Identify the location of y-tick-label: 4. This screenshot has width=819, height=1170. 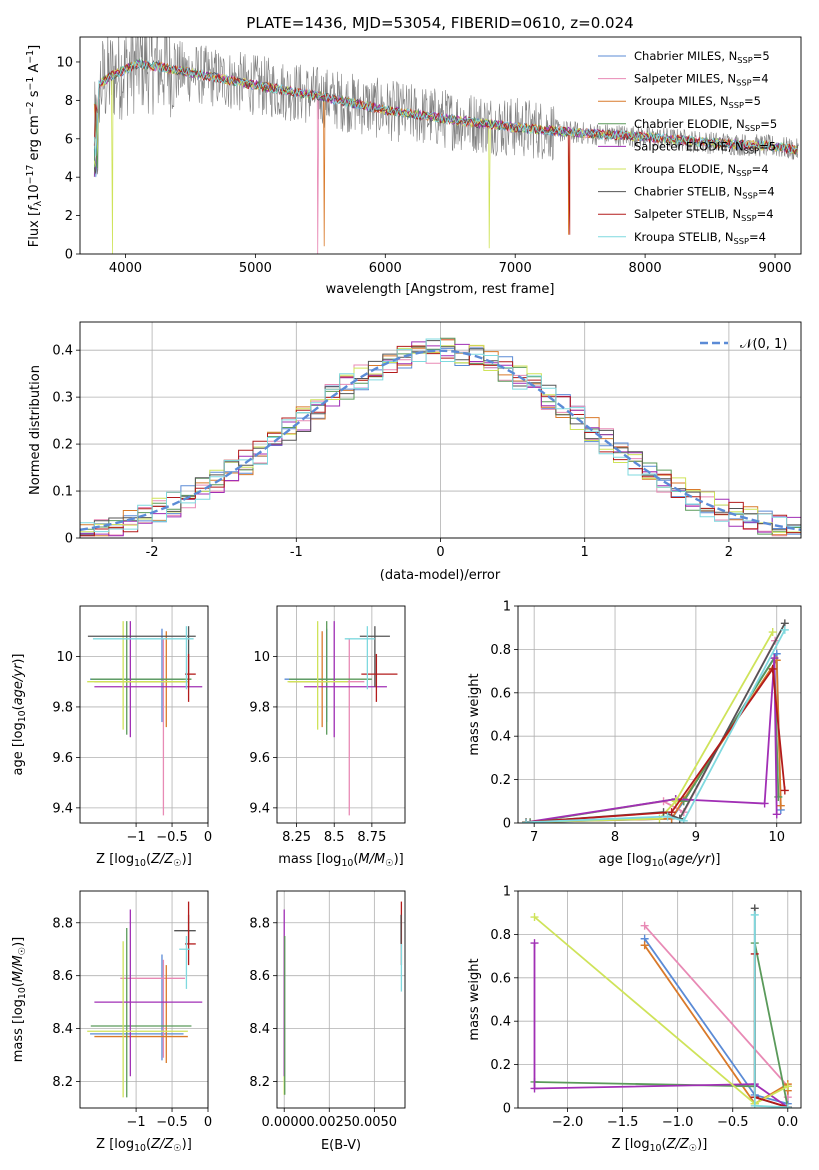
(69, 178).